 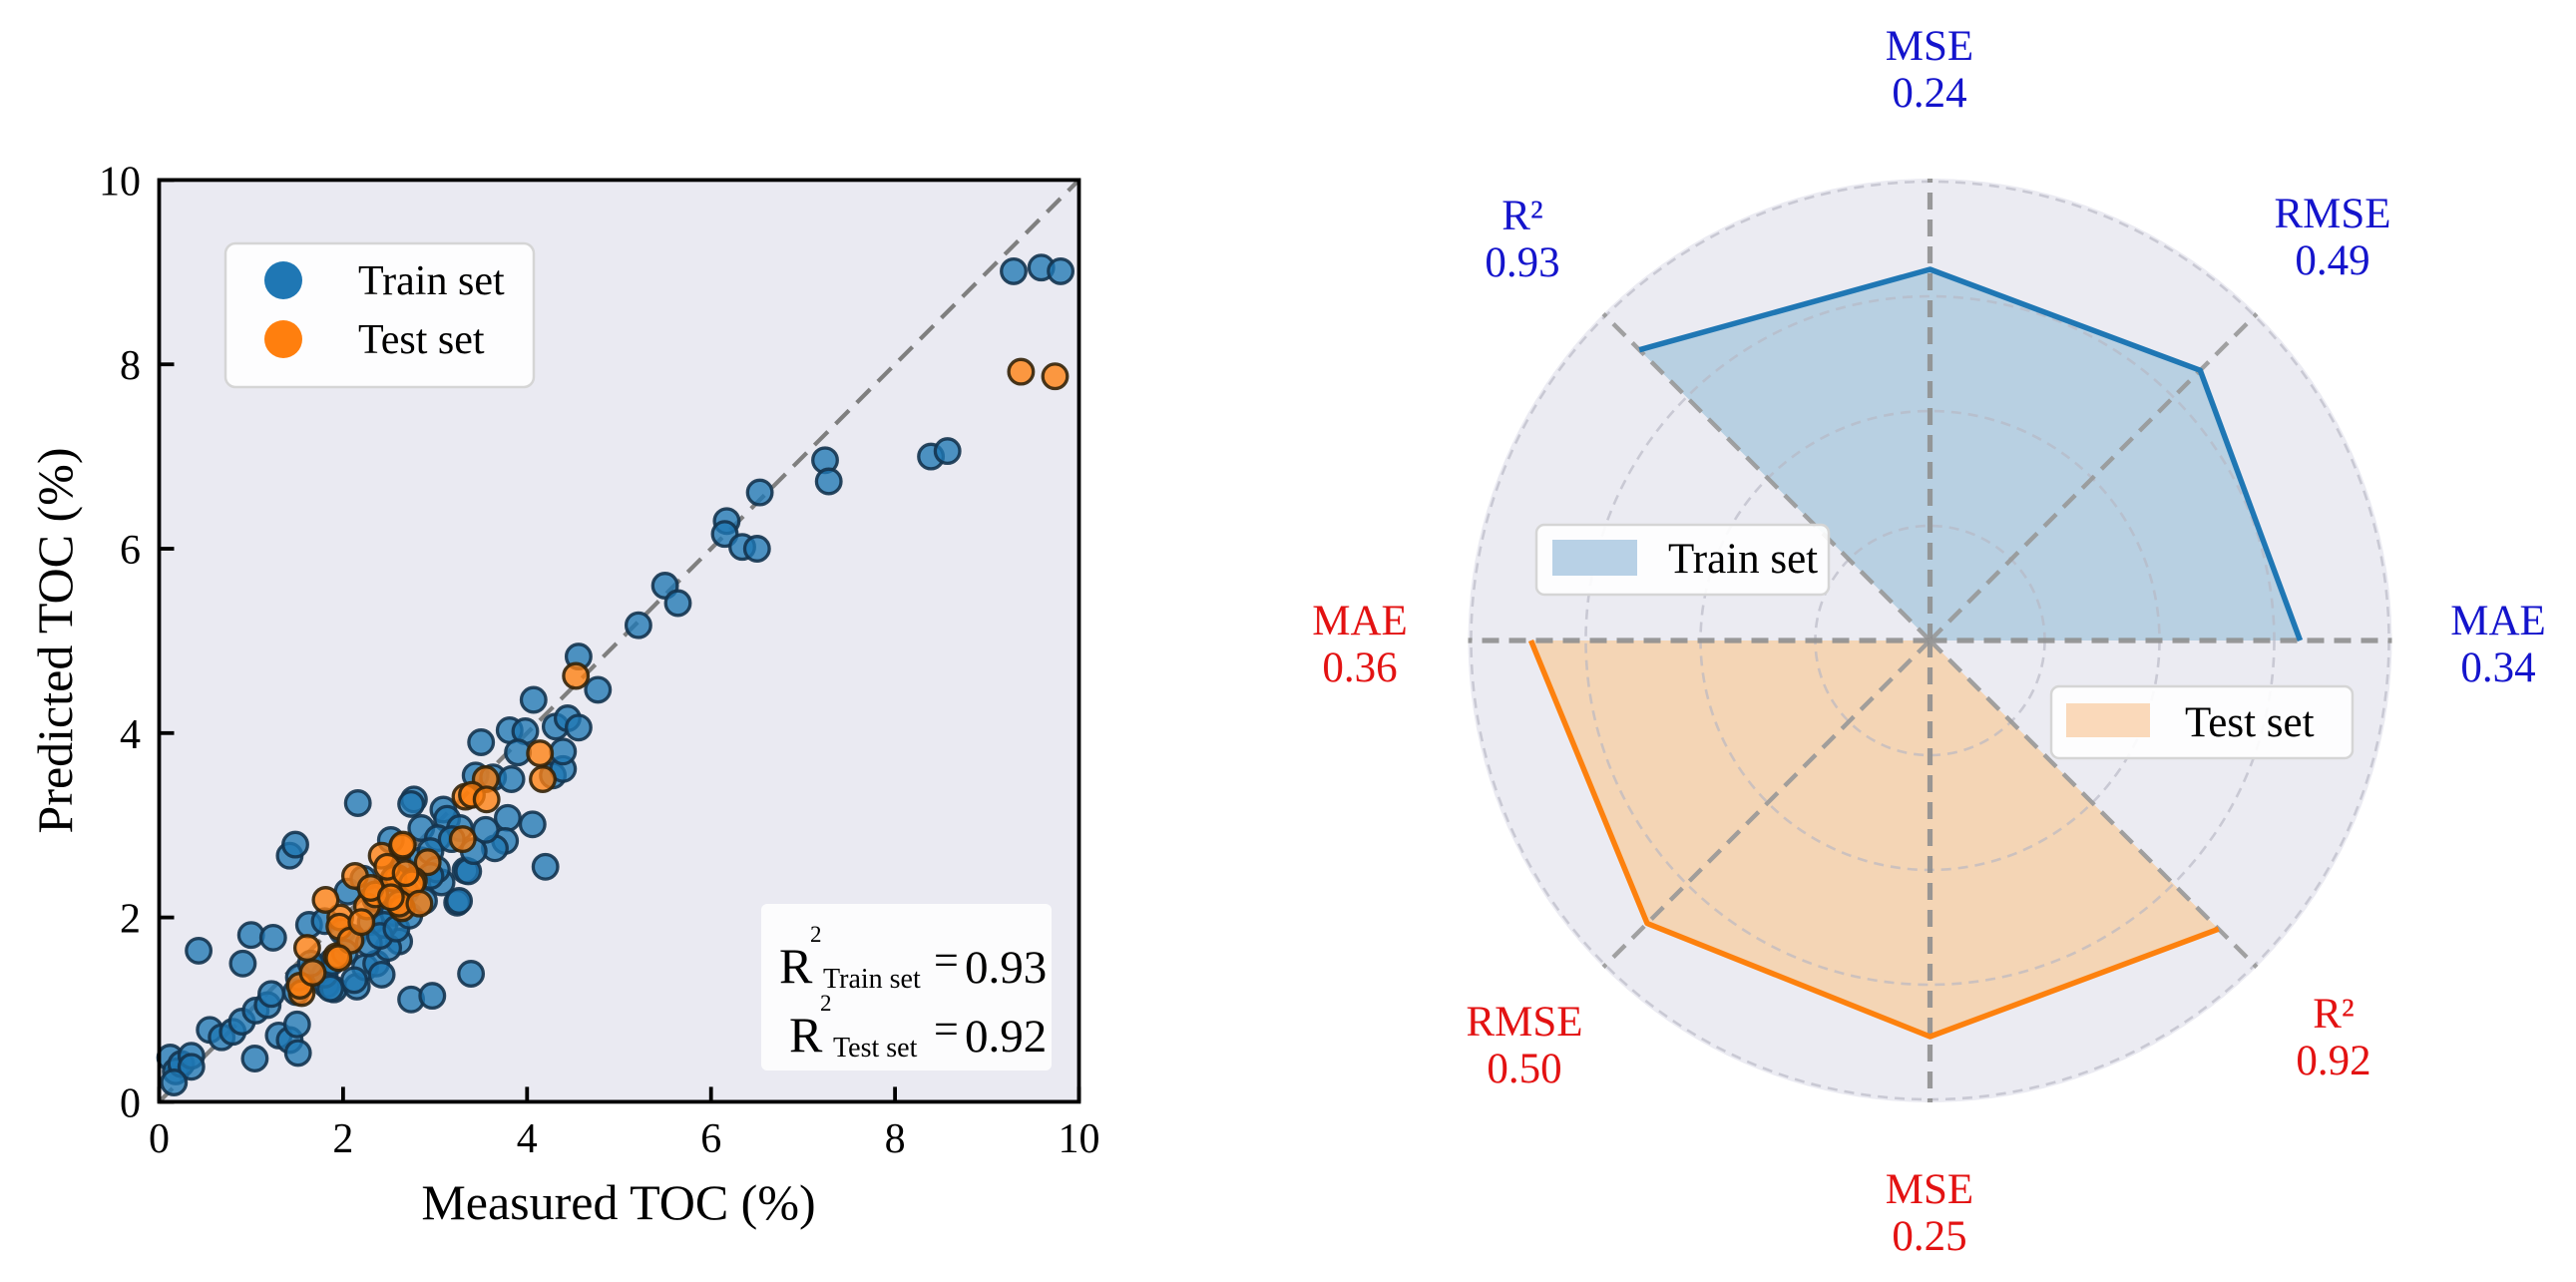 What do you see at coordinates (1929, 1236) in the screenshot?
I see `svg-text: 0.25` at bounding box center [1929, 1236].